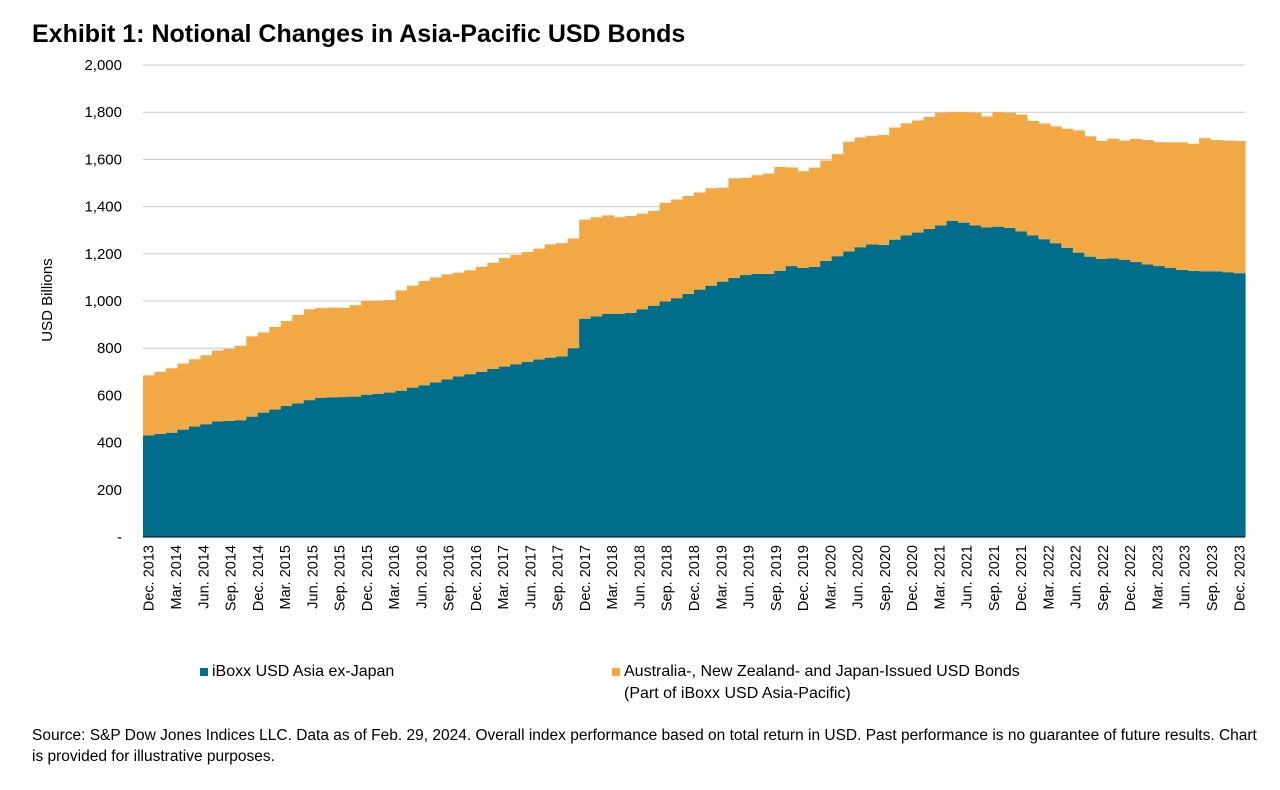 This screenshot has height=790, width=1280. I want to click on x-tick-label: Jun. 2015, so click(313, 577).